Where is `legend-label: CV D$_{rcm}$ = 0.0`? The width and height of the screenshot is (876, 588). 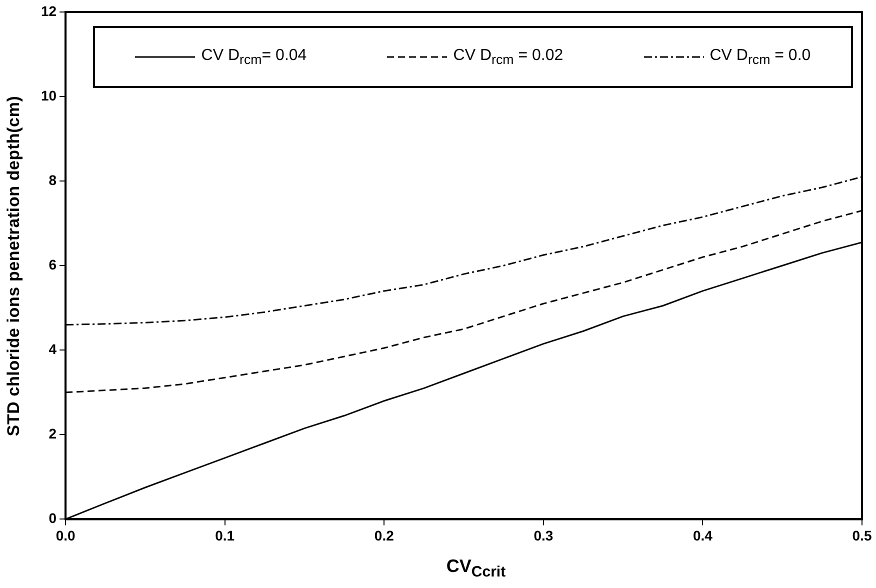
legend-label: CV D$_{rcm}$ = 0.0 is located at coordinates (760, 57).